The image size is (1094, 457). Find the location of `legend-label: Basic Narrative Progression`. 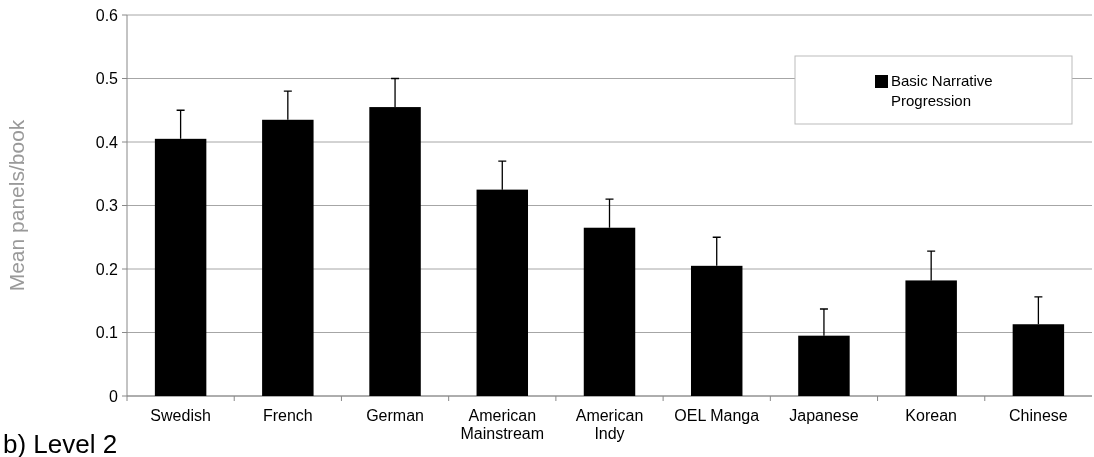

legend-label: Basic Narrative Progression is located at coordinates (942, 90).